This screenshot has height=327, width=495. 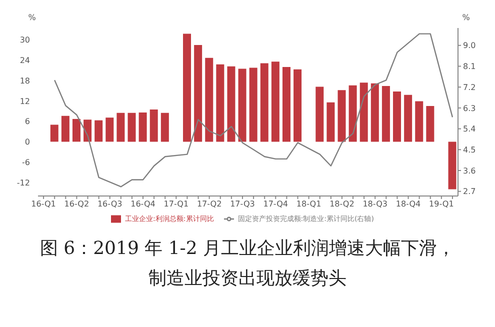 I want to click on x-tick-label: 18-Q1, so click(x=309, y=204).